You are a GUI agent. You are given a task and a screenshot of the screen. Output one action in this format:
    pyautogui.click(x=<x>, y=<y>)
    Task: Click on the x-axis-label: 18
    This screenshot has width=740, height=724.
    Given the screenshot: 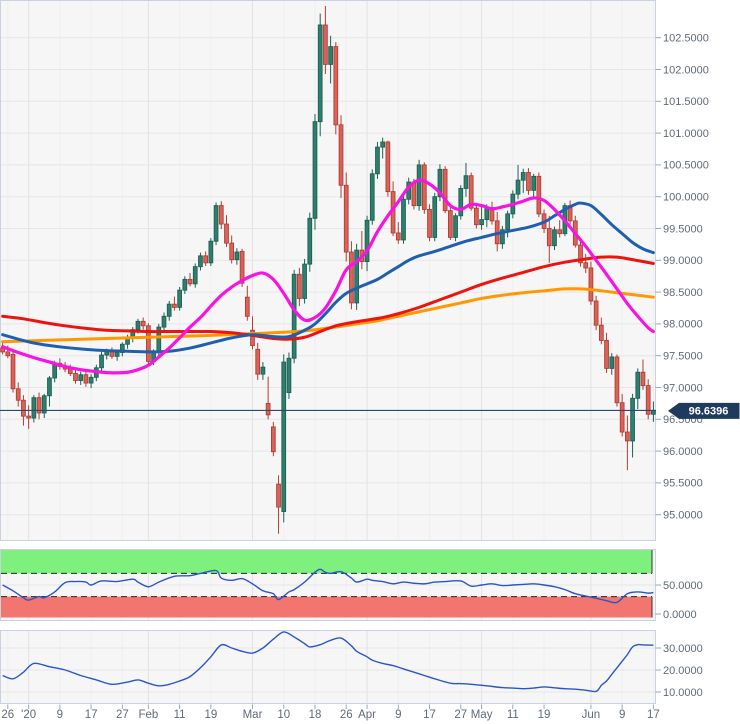 What is the action you would take?
    pyautogui.click(x=315, y=715)
    